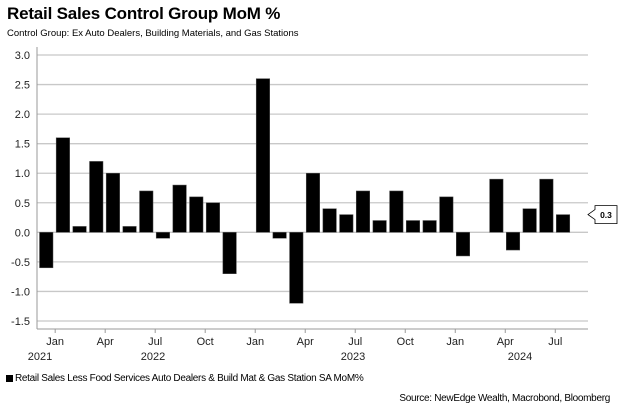  Describe the element at coordinates (312, 202) in the screenshot. I see `bar-apr-2023` at that location.